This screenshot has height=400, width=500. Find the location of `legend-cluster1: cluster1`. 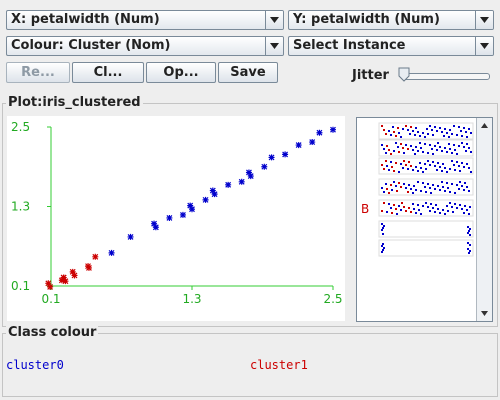

legend-cluster1: cluster1 is located at coordinates (279, 365).